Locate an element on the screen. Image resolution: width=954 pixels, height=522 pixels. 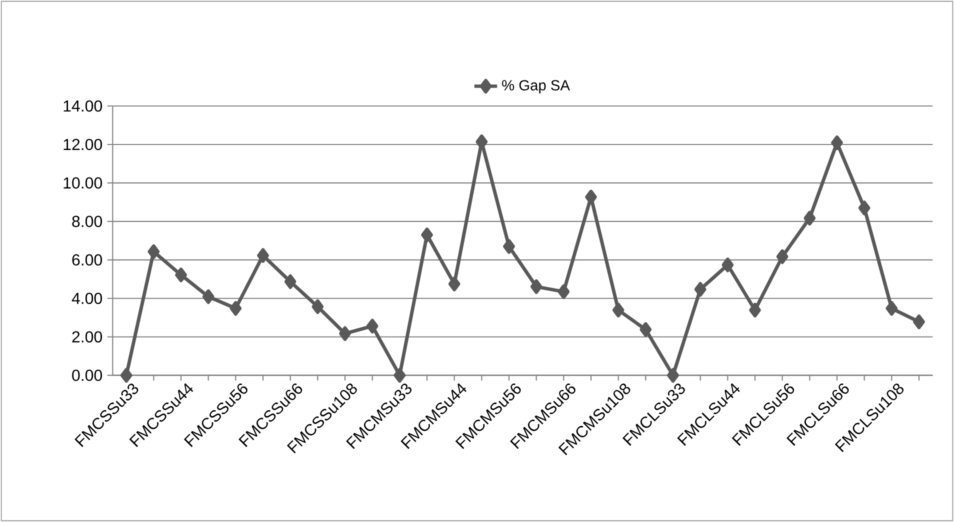
y-tick-label: 6.00 is located at coordinates (87, 260).